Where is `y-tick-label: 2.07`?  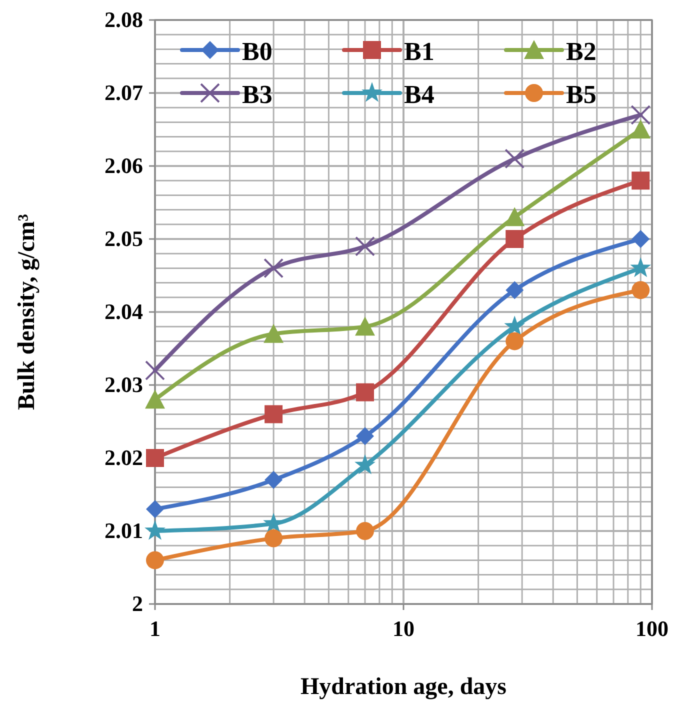
y-tick-label: 2.07 is located at coordinates (123, 92).